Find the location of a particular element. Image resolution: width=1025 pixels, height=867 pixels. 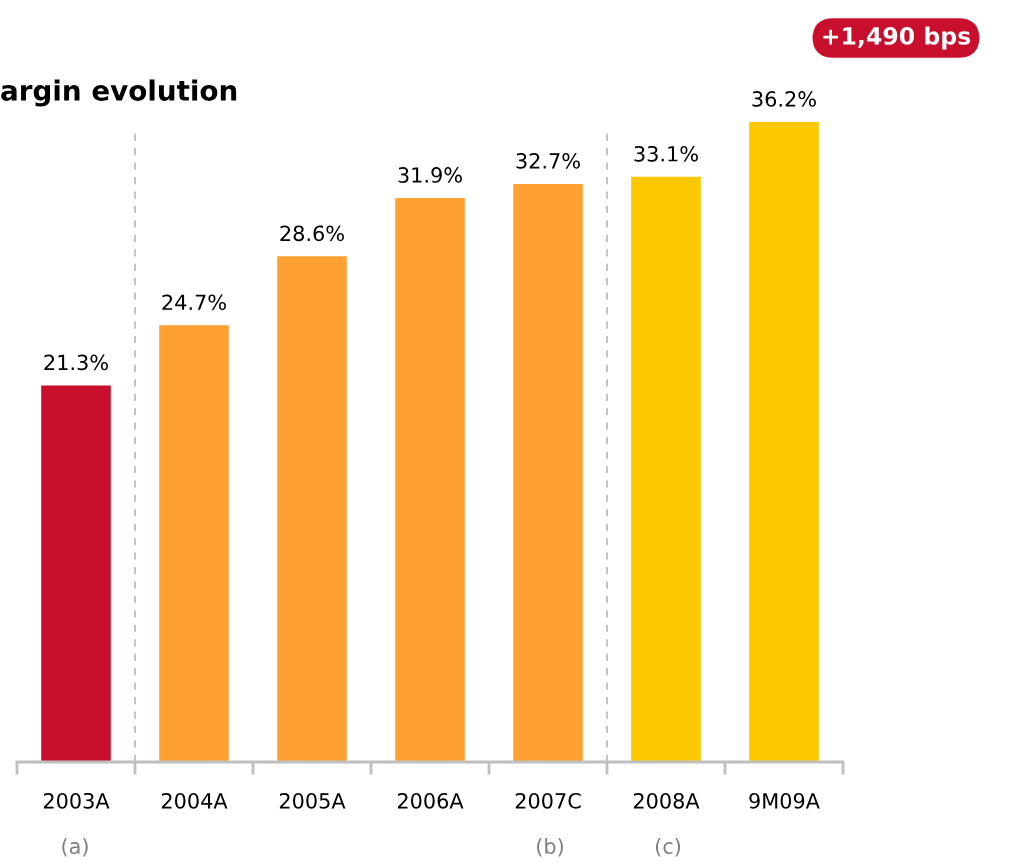

x-tick-label: 2005A is located at coordinates (312, 800).